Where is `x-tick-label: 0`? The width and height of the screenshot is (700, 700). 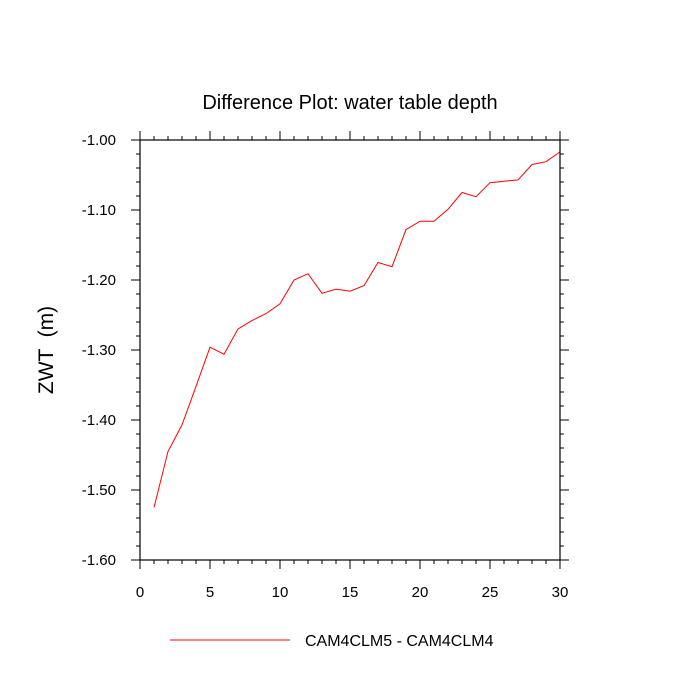 x-tick-label: 0 is located at coordinates (140, 592).